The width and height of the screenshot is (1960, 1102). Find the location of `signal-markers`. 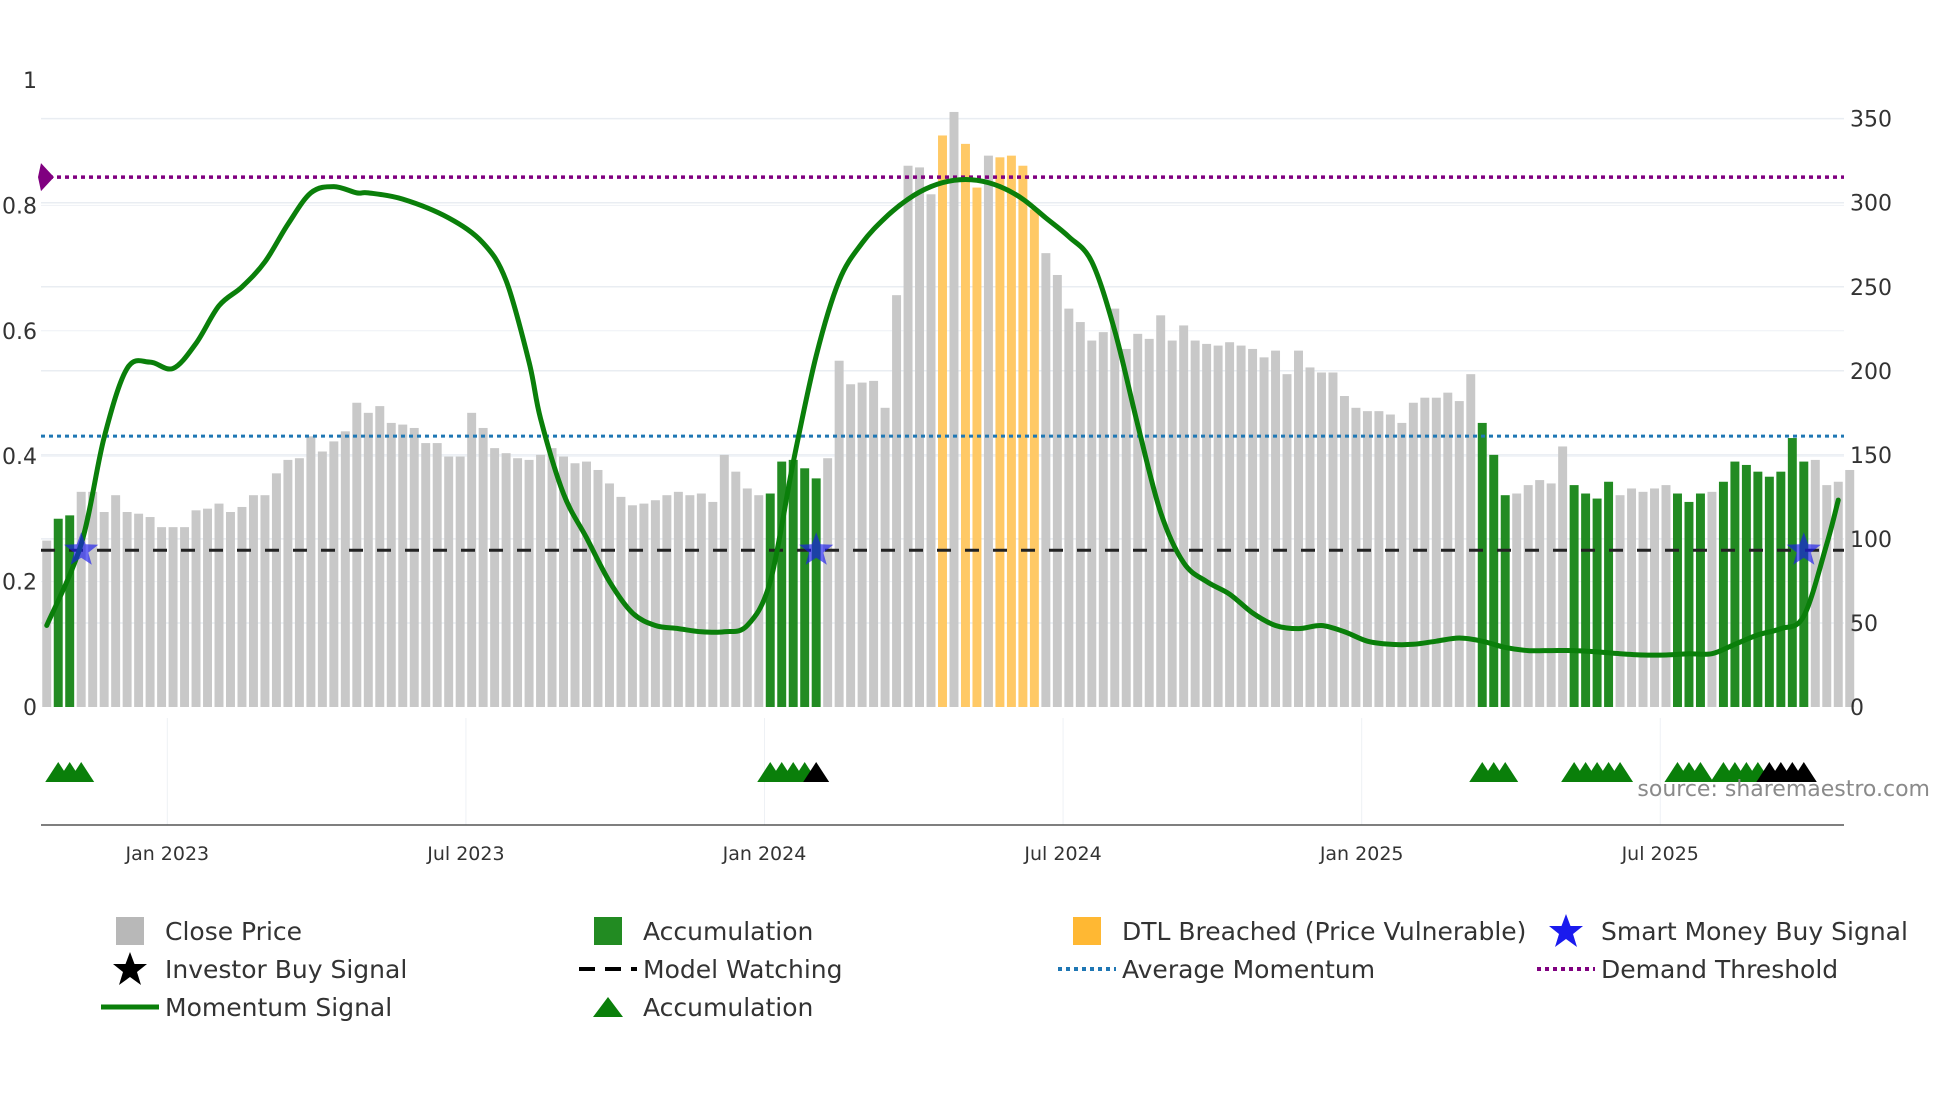

signal-markers is located at coordinates (931, 772).